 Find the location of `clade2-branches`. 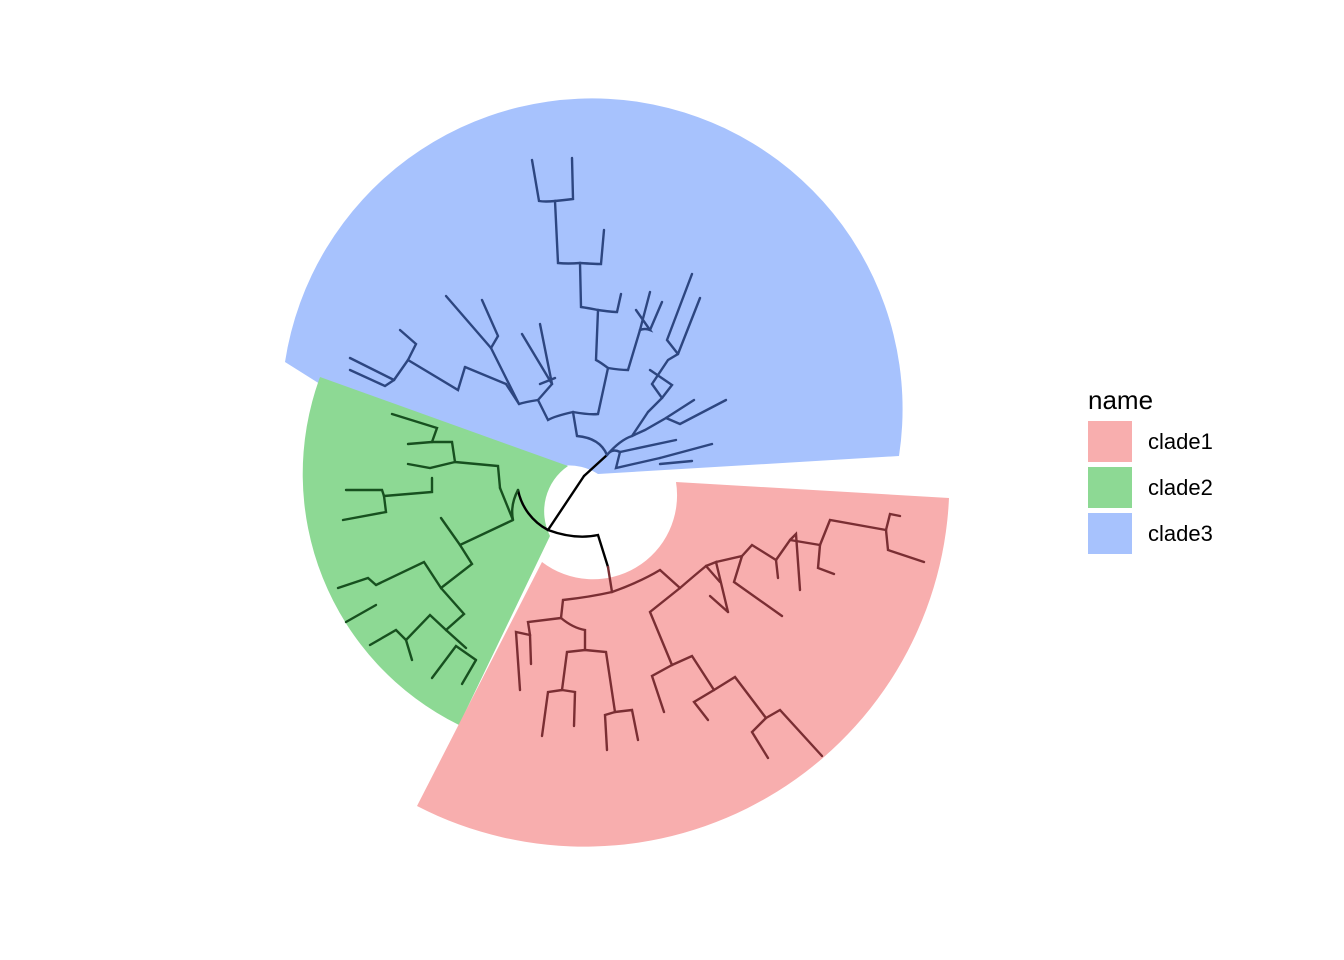

clade2-branches is located at coordinates (428, 549).